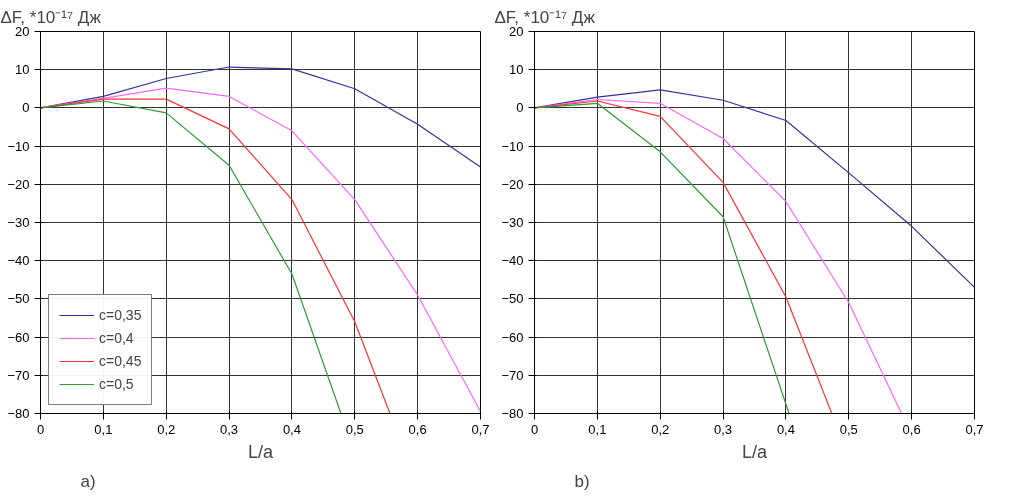 Image resolution: width=1017 pixels, height=503 pixels. What do you see at coordinates (582, 481) in the screenshot?
I see `text: b)` at bounding box center [582, 481].